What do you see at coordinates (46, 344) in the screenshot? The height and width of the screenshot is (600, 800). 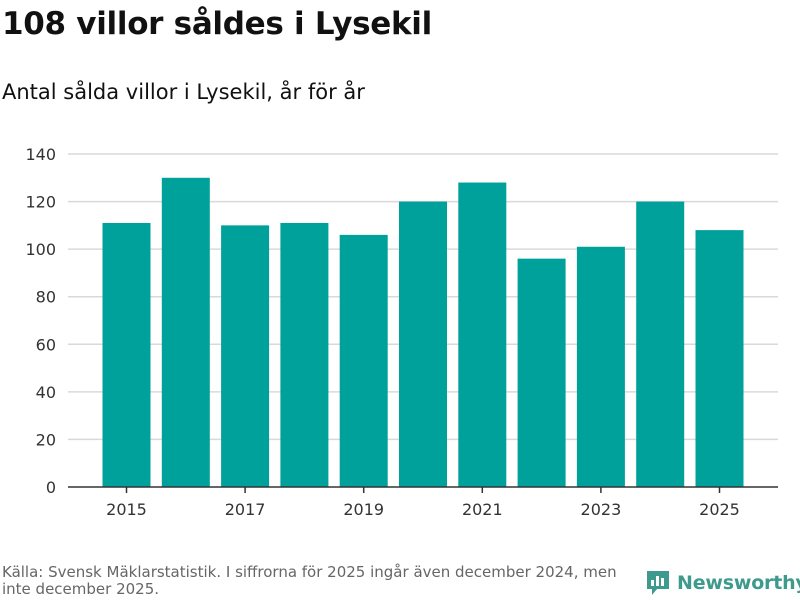 I see `y-tick-label-60: 60` at bounding box center [46, 344].